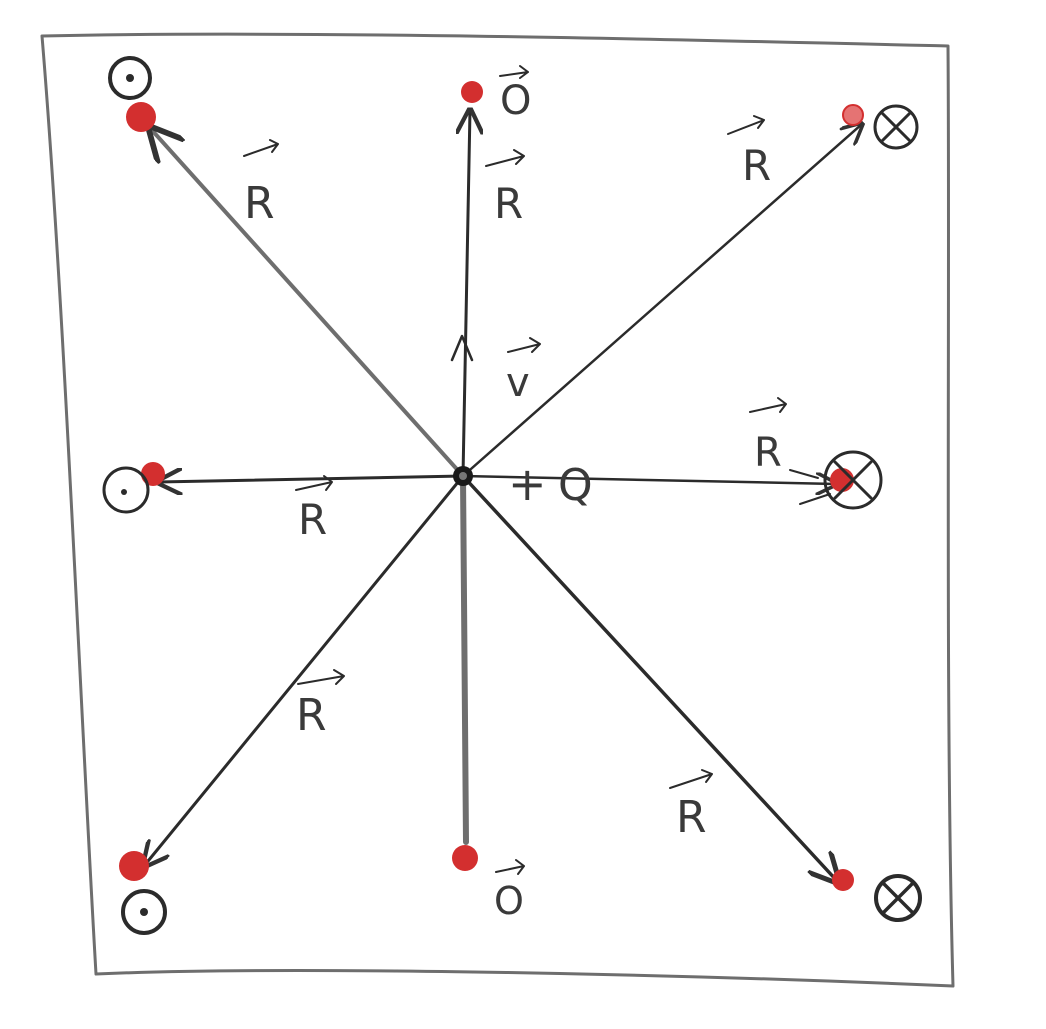  Describe the element at coordinates (466, 294) in the screenshot. I see `vector-up` at that location.